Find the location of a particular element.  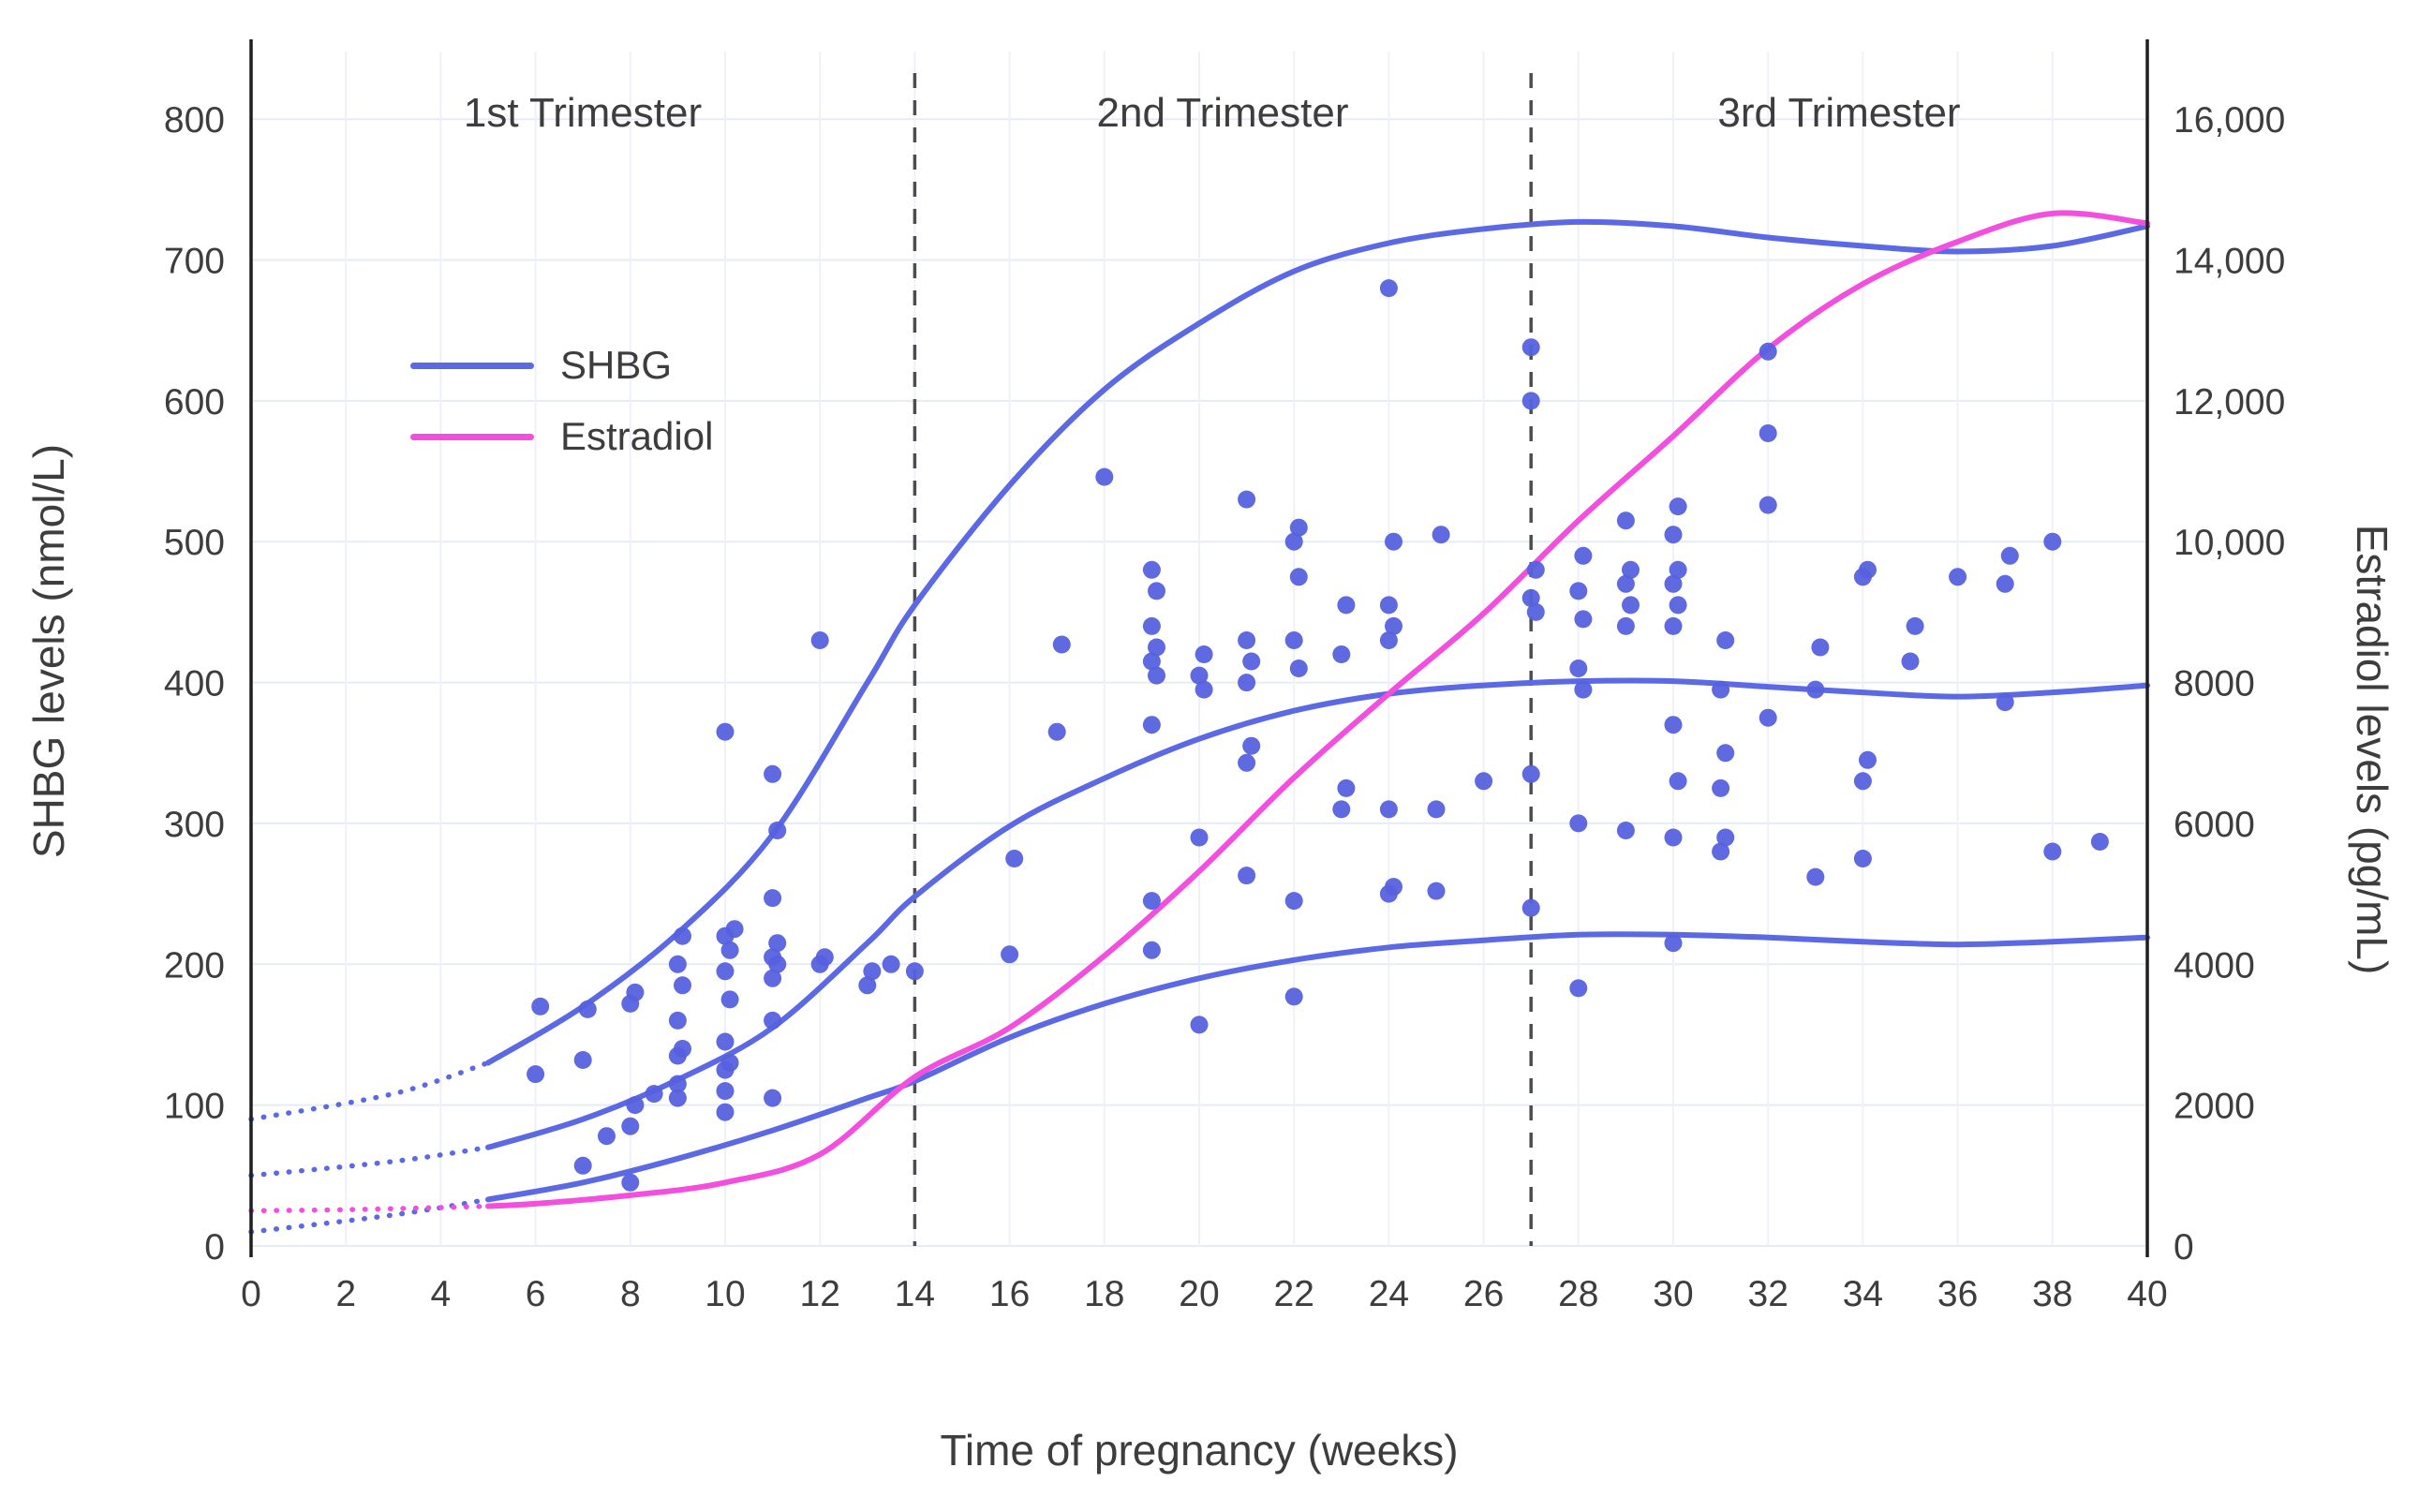

legend-label-shbg: SHBG is located at coordinates (616, 365).